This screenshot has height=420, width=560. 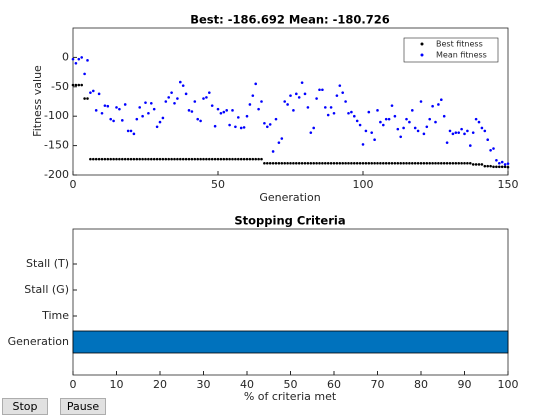 I want to click on x-axis-label: % of criteria met, so click(x=290, y=396).